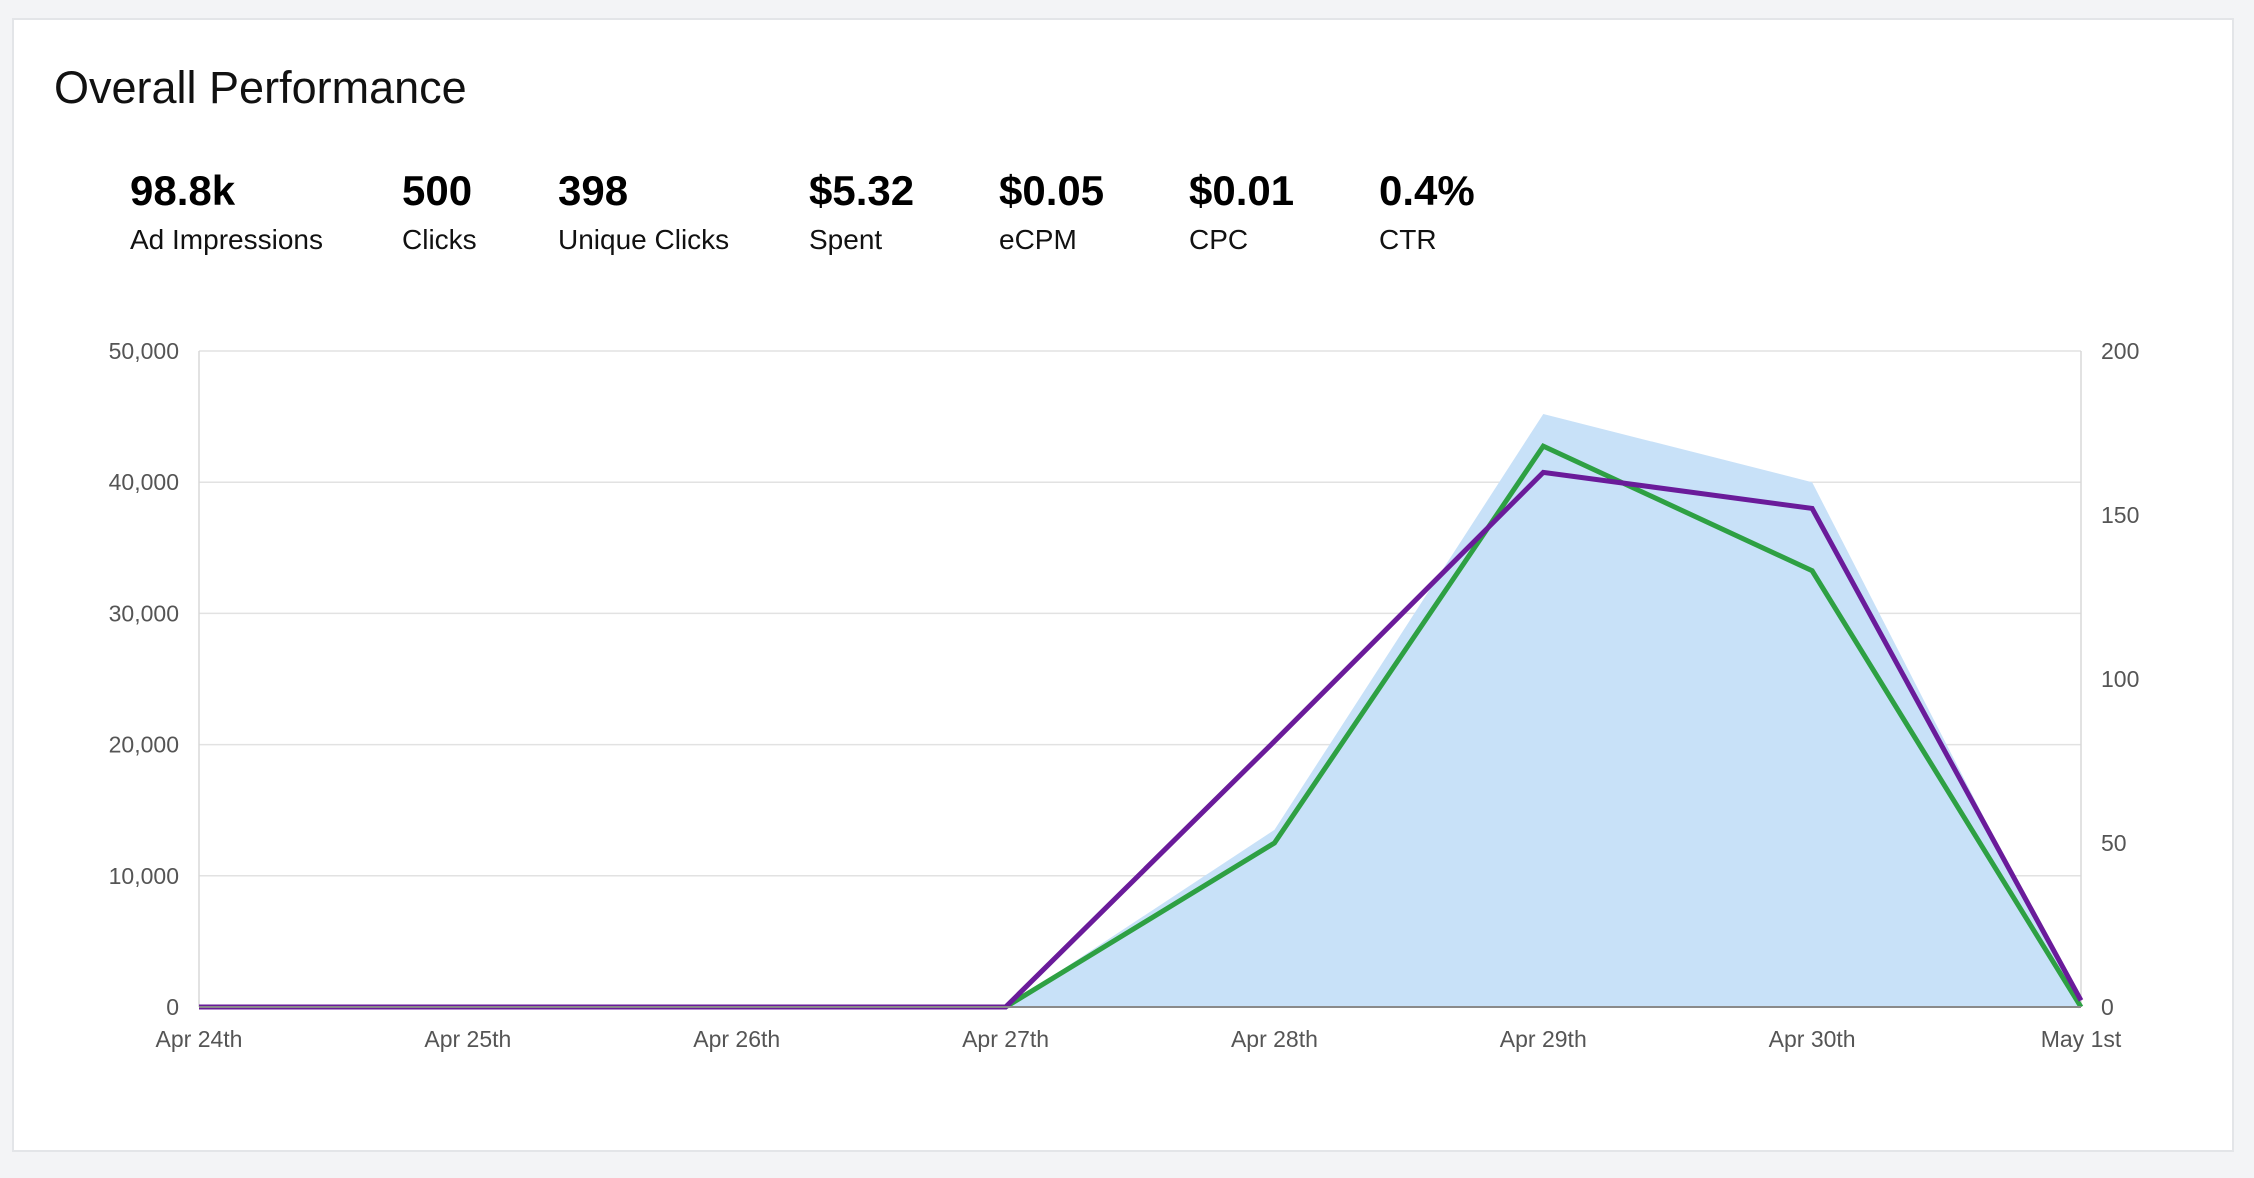 The width and height of the screenshot is (2254, 1178). What do you see at coordinates (1427, 190) in the screenshot?
I see `metric-value: 0.4%` at bounding box center [1427, 190].